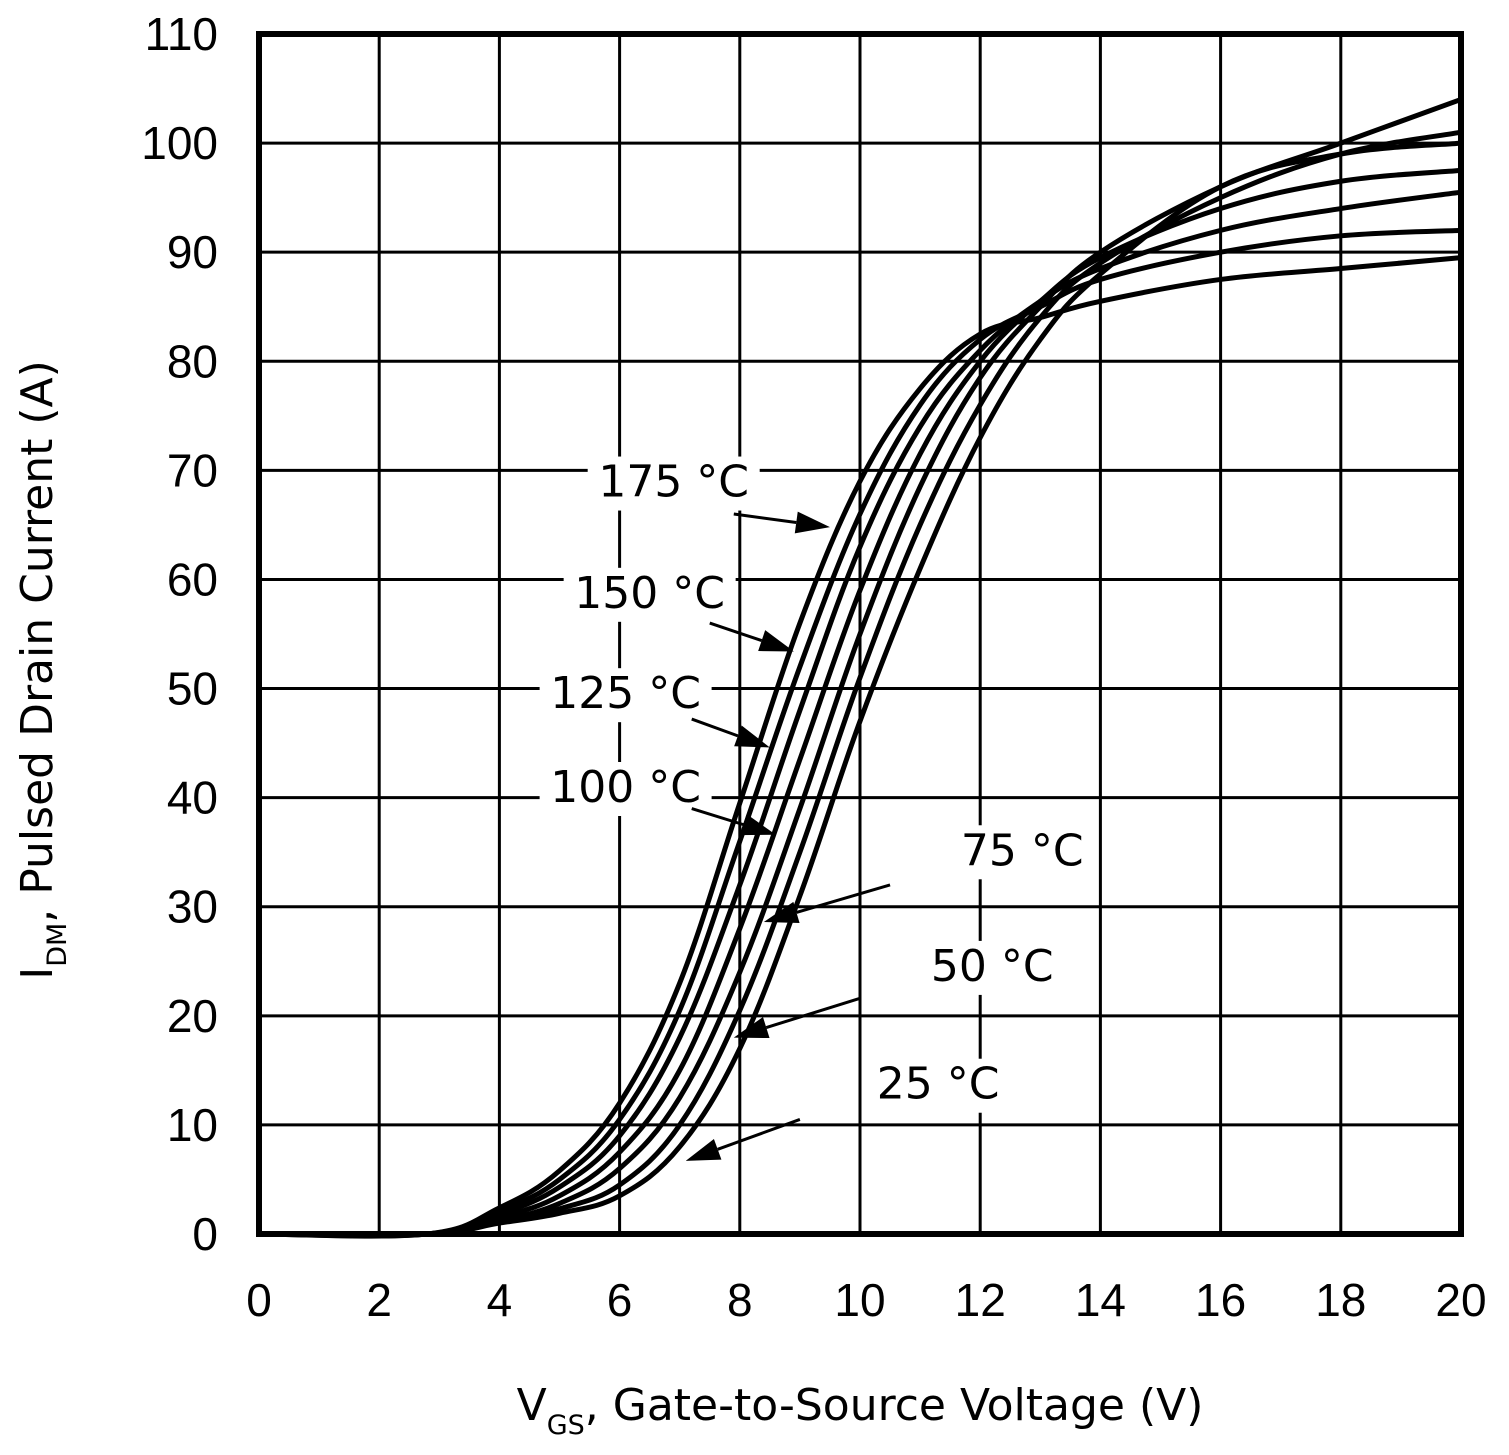 The image size is (1509, 1455). What do you see at coordinates (765, 518) in the screenshot?
I see `annotation-arrow-175-c` at bounding box center [765, 518].